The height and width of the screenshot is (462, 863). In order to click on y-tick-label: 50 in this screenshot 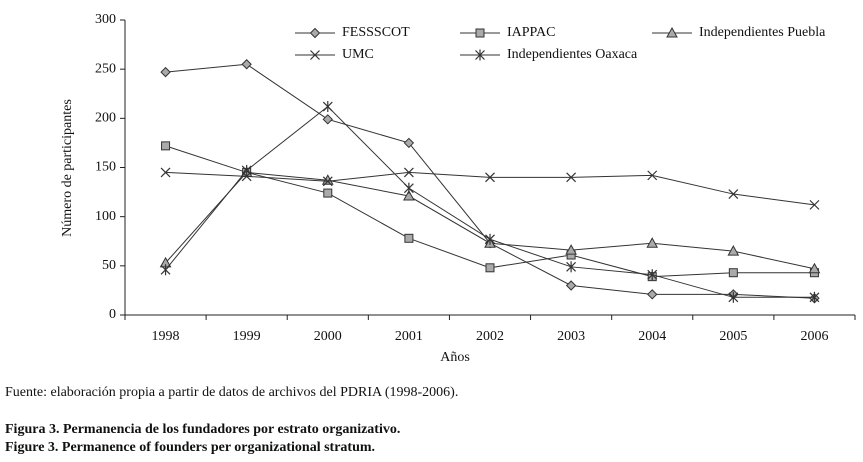, I will do `click(109, 265)`.